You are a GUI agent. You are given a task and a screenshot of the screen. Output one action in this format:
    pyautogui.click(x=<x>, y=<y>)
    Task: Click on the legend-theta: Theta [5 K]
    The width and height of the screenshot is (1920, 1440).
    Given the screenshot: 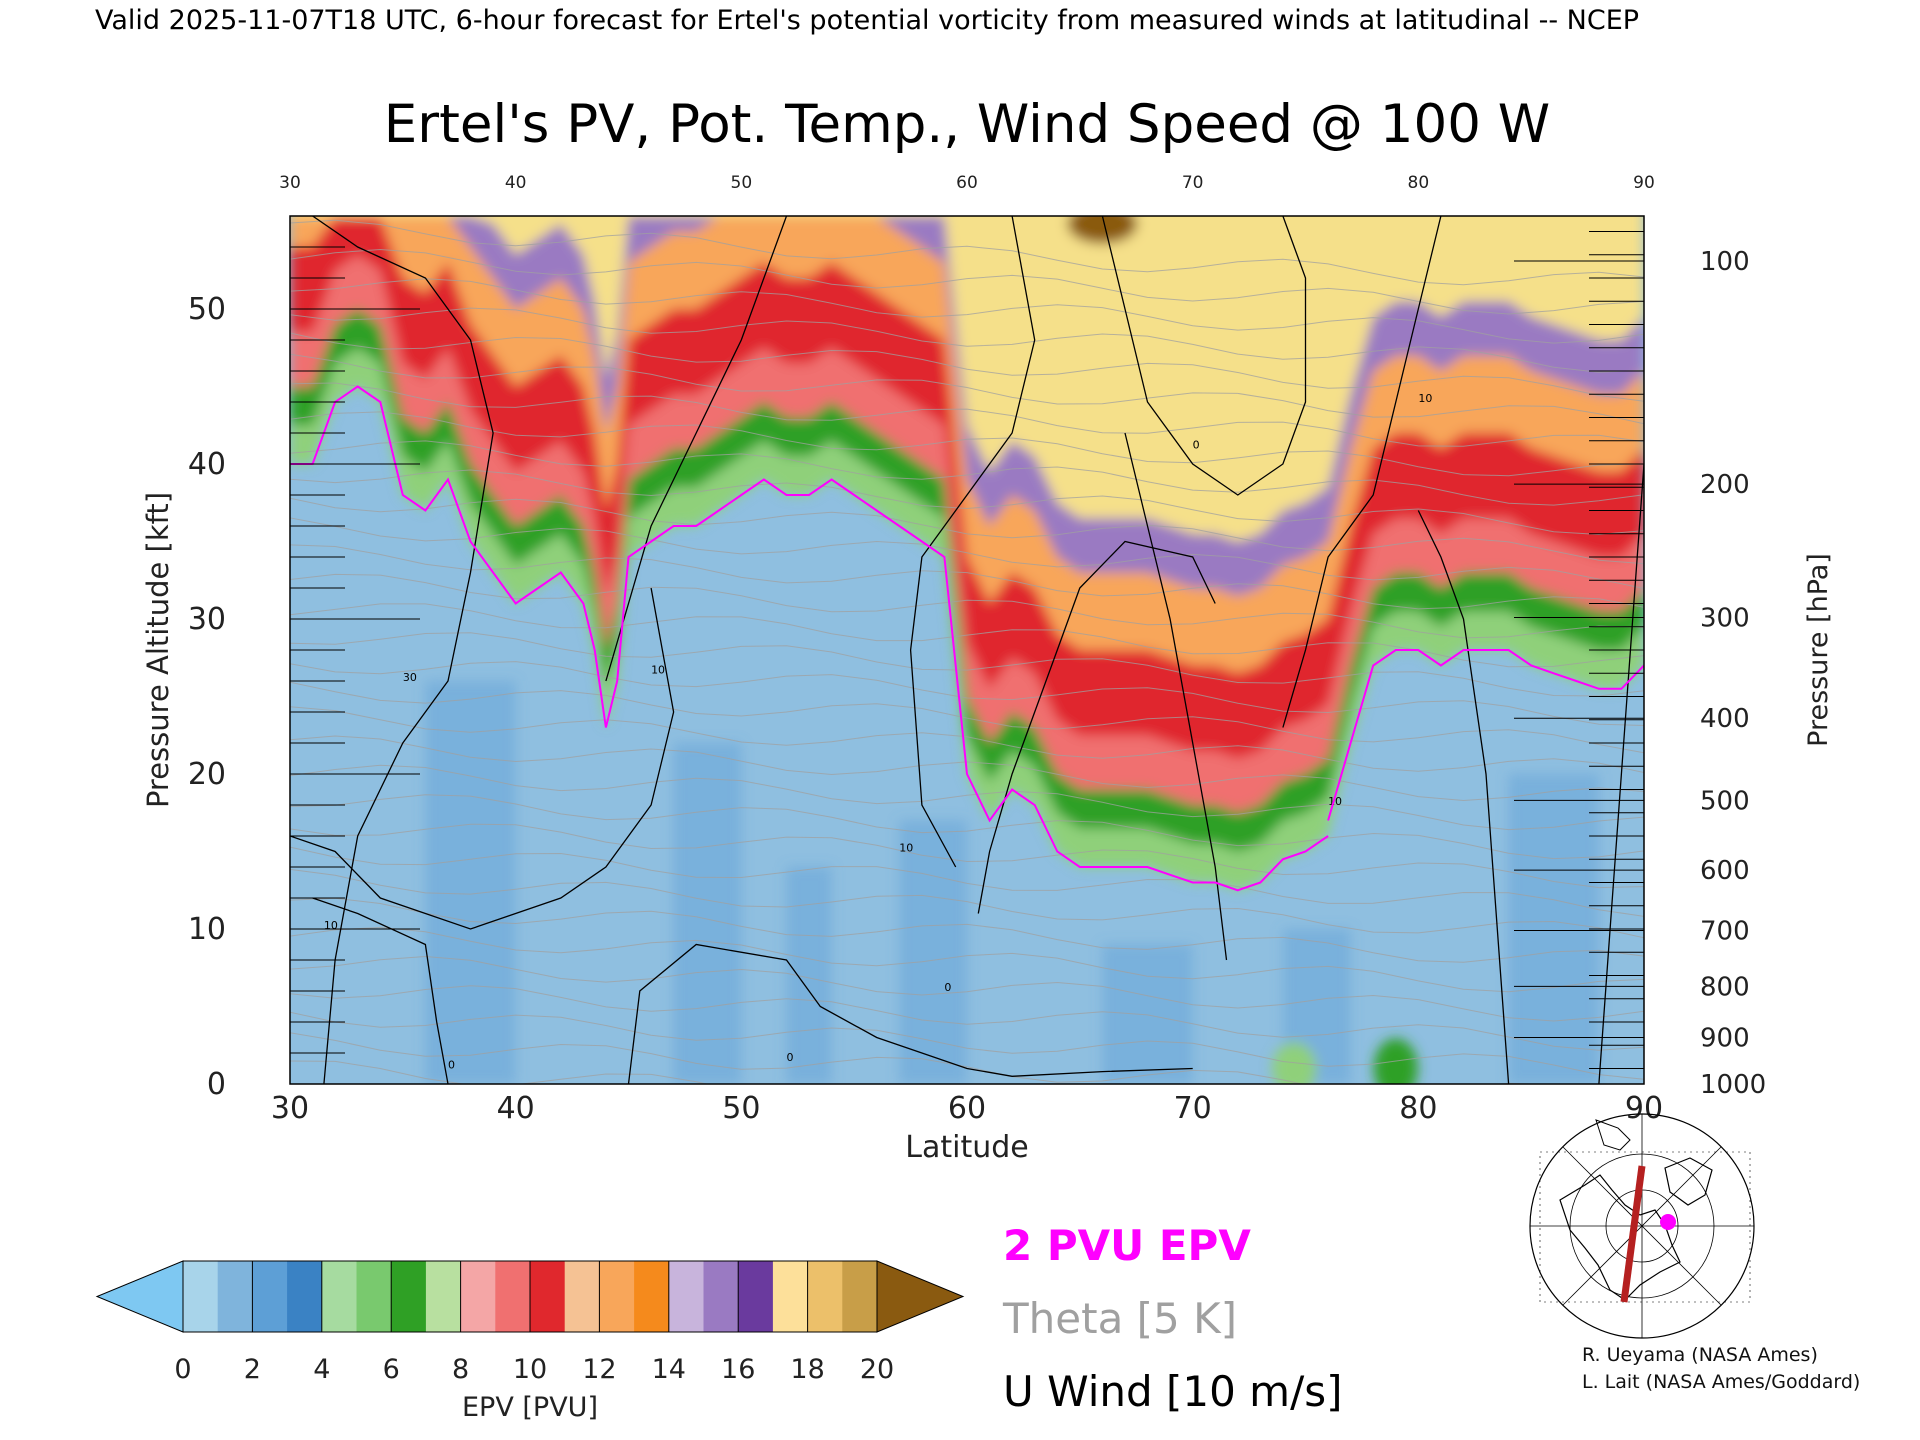 What is the action you would take?
    pyautogui.click(x=1119, y=1318)
    